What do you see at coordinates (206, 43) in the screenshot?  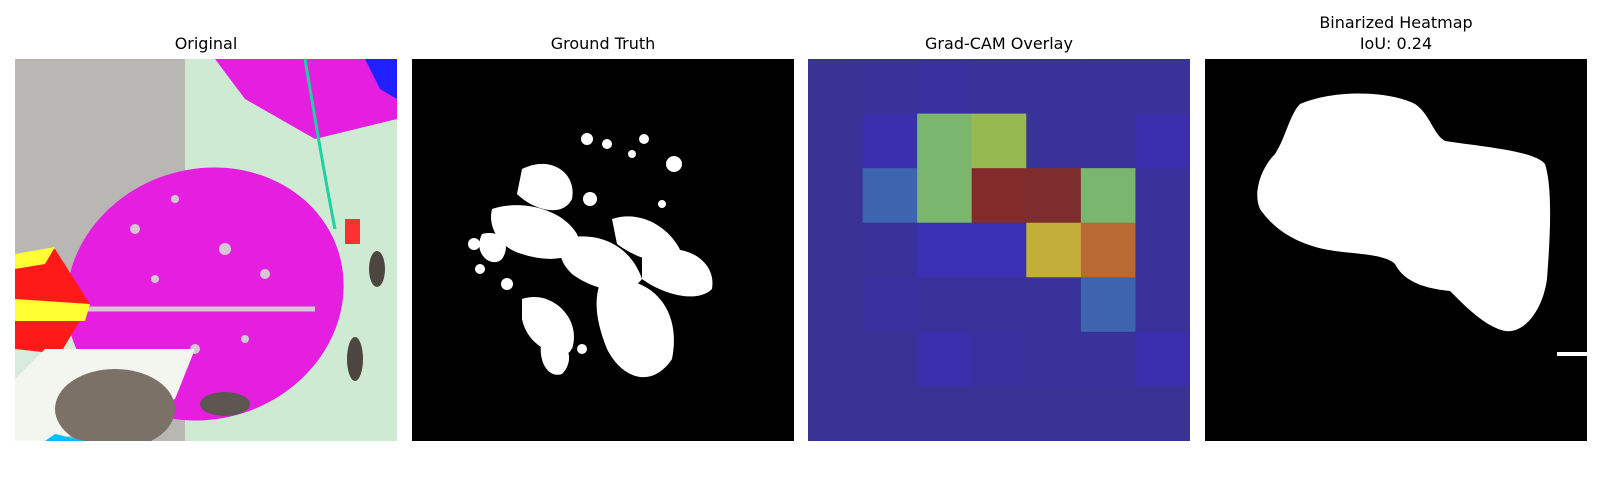 I see `original-title: Original` at bounding box center [206, 43].